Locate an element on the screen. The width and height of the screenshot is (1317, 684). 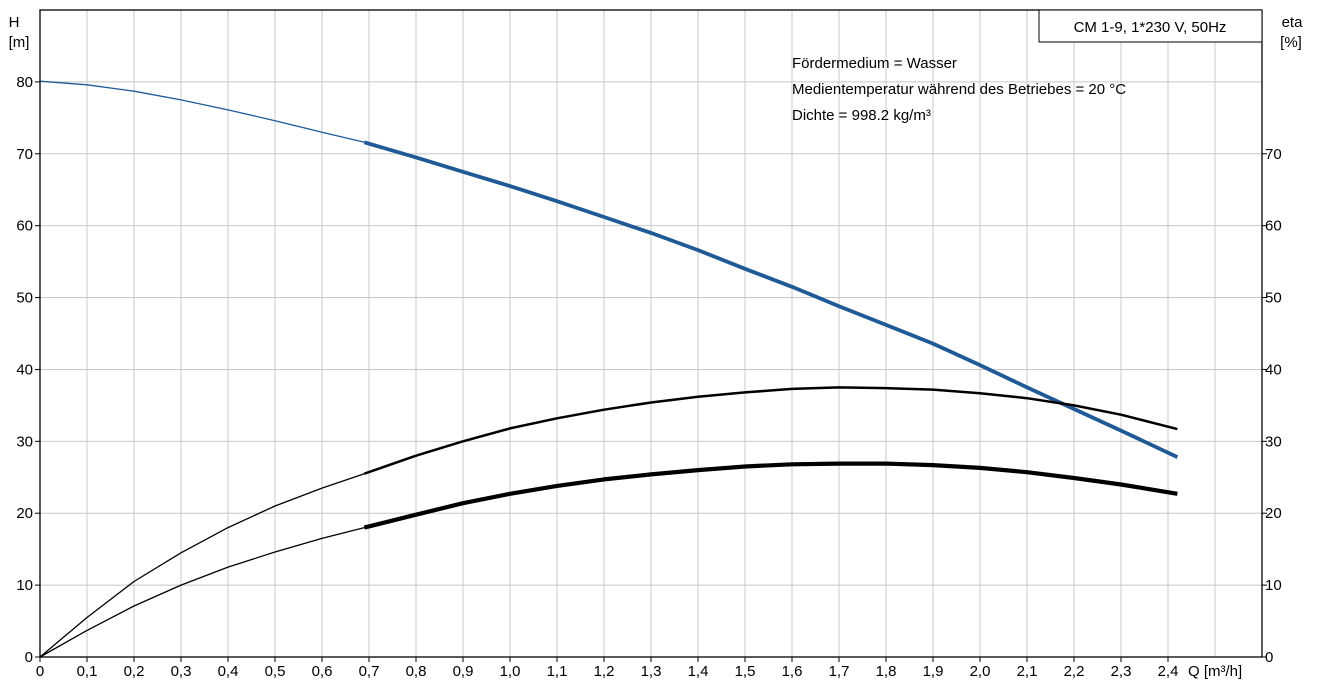
x-tick-label: 1,3 is located at coordinates (651, 671).